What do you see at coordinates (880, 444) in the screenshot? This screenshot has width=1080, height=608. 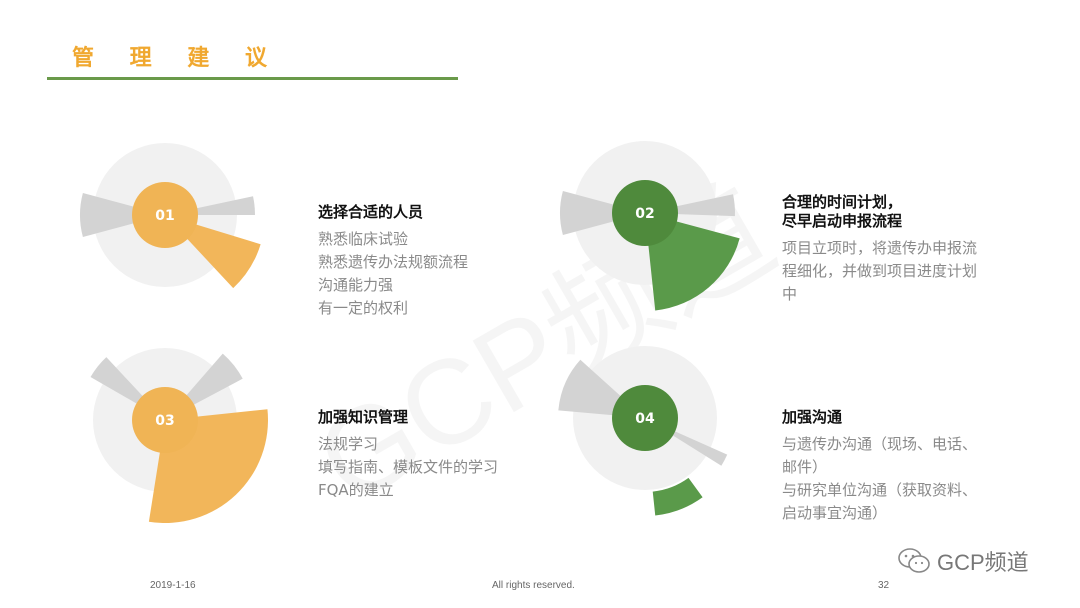 I see `item-line: 与遗传办沟通（现场、电话、` at bounding box center [880, 444].